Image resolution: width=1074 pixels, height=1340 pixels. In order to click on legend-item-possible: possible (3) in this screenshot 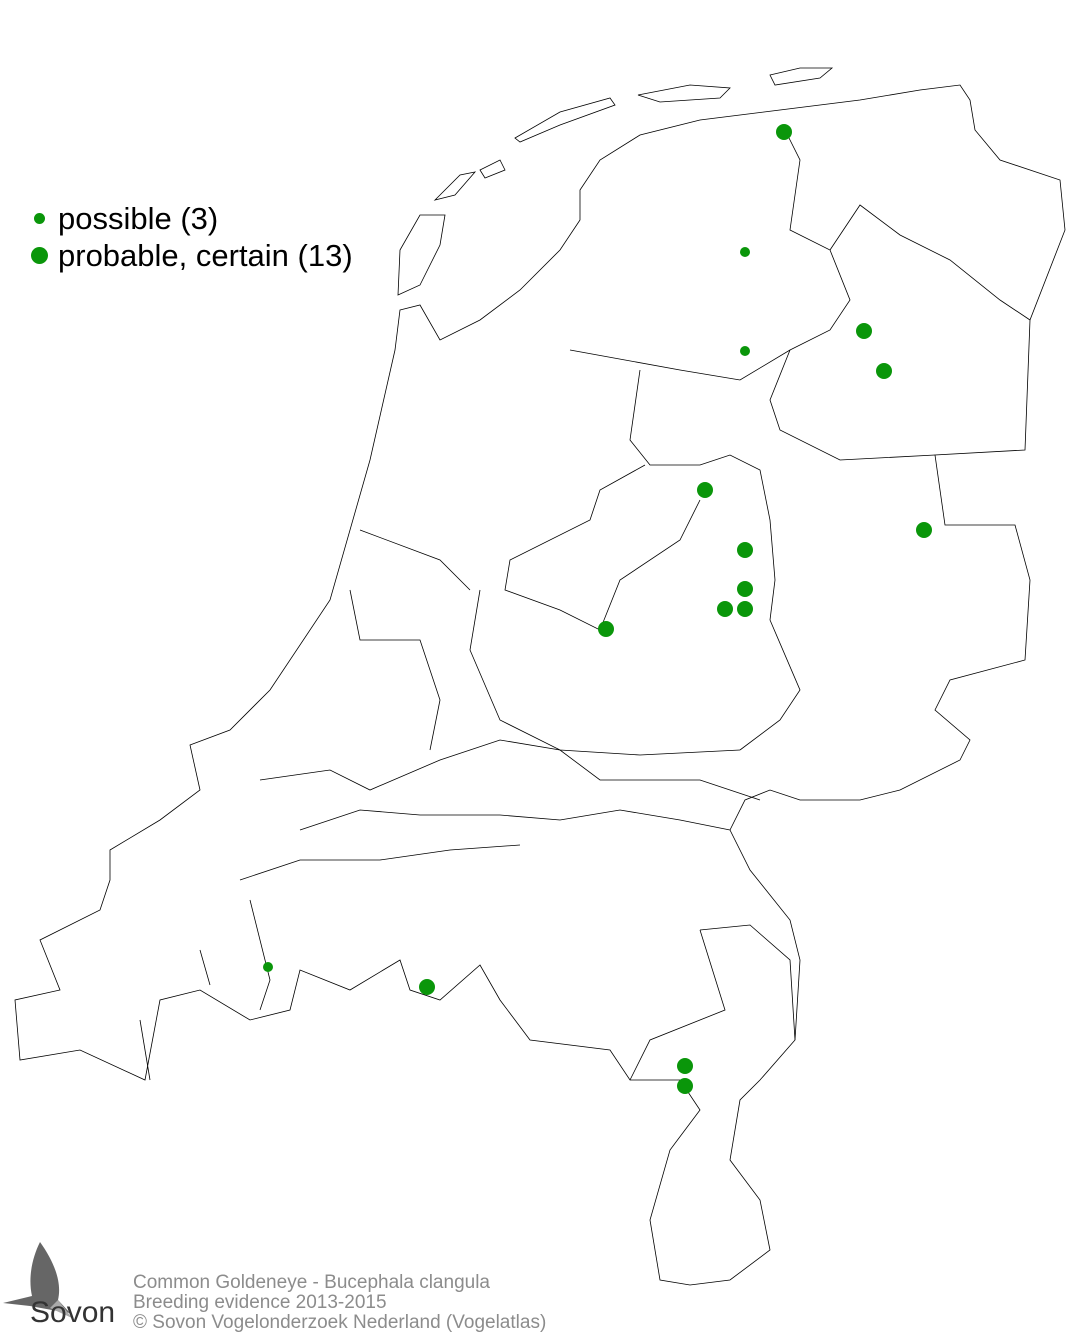, I will do `click(190, 218)`.